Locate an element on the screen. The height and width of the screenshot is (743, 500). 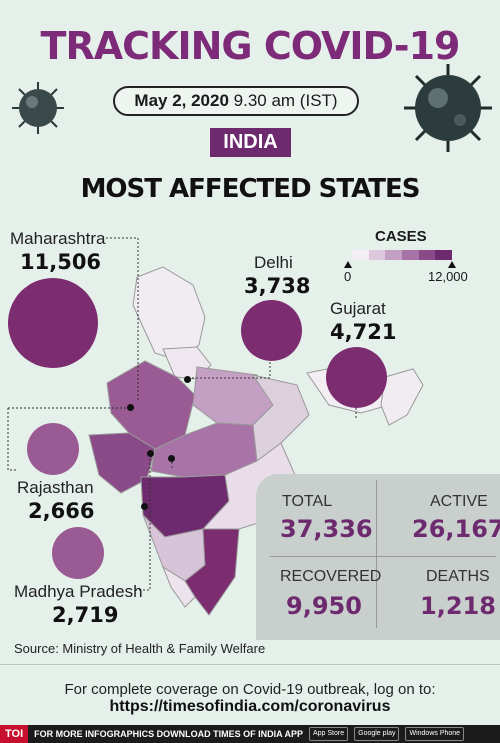
brand-logo: TOI is located at coordinates (14, 734).